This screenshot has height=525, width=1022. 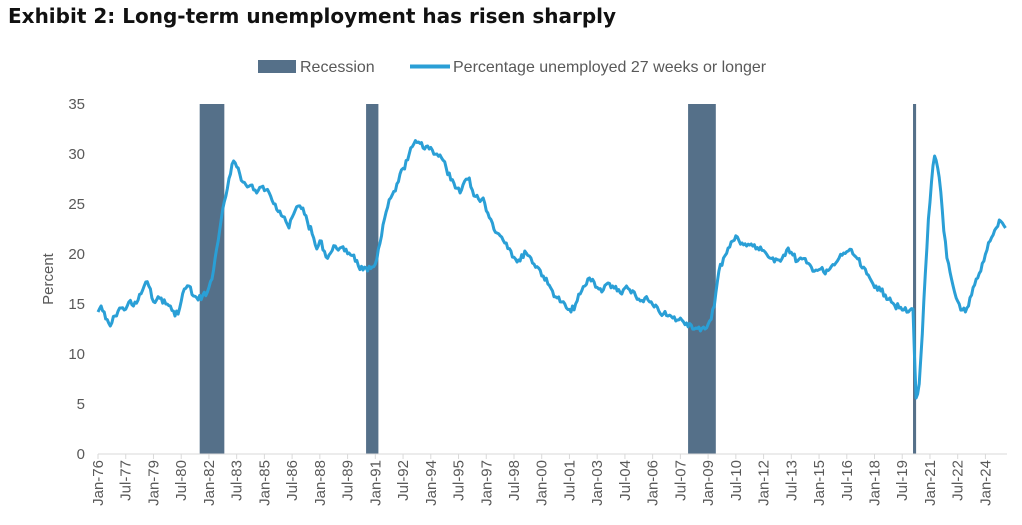 I want to click on x-tick-label: Jul-01, so click(x=569, y=480).